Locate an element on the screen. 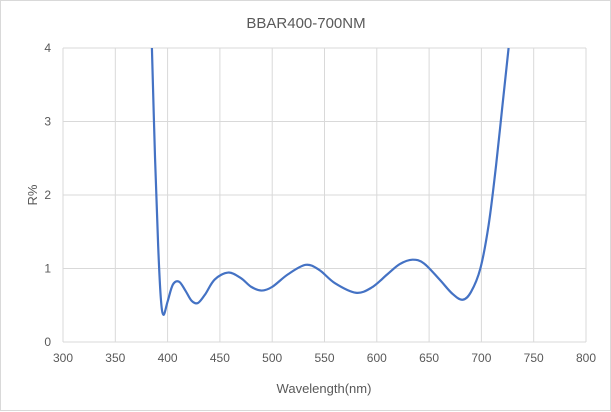 This screenshot has height=412, width=611. x-tick-label: 700 is located at coordinates (481, 358).